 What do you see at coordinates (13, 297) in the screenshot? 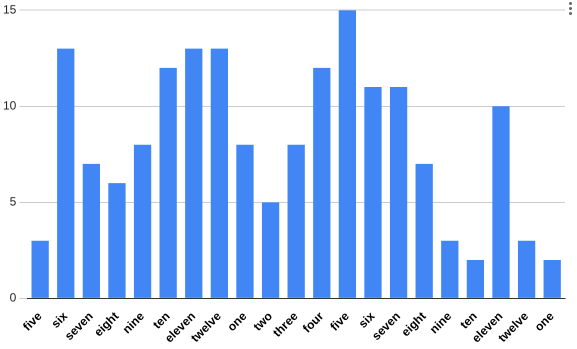
I see `y-tick-label: 0` at bounding box center [13, 297].